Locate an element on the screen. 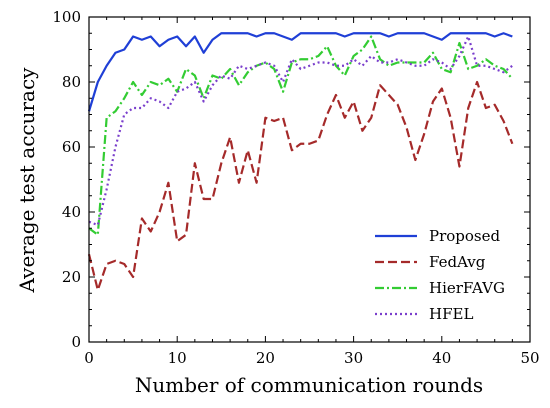 The width and height of the screenshot is (550, 408). x-tick-label: 50 is located at coordinates (529, 358).